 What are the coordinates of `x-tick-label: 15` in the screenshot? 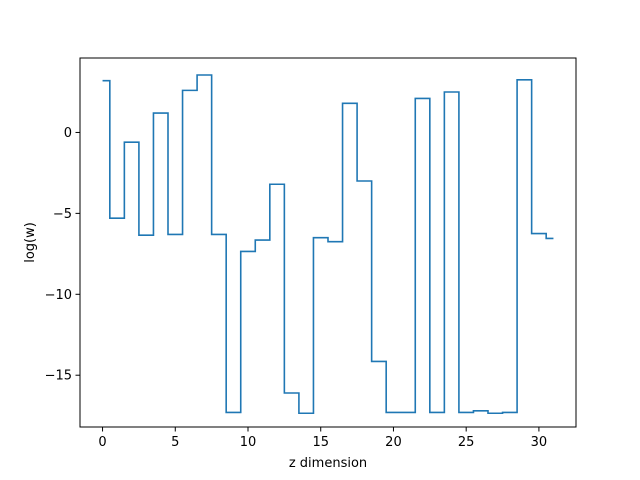 It's located at (320, 442).